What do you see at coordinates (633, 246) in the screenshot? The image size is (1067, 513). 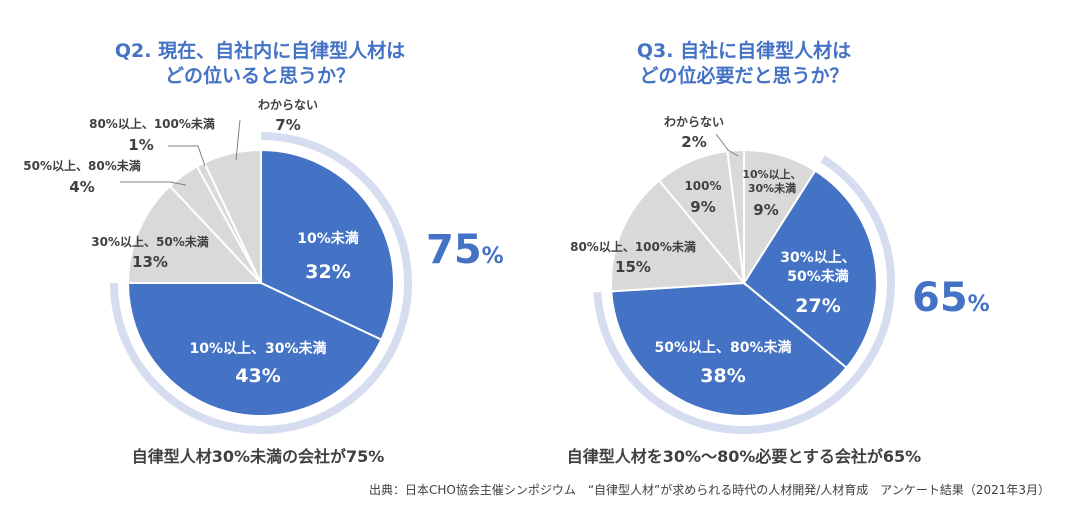 I see `chart-q3-slice-label: 80%以上、100%未満` at bounding box center [633, 246].